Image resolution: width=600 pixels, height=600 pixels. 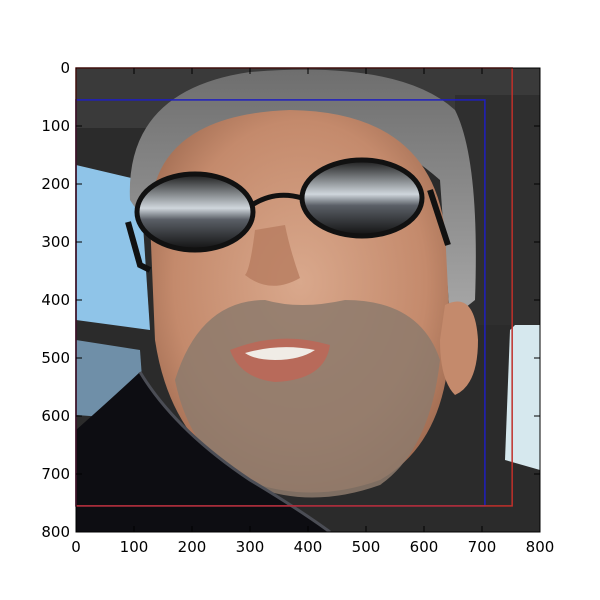 I want to click on x-tick-label: 700, so click(x=482, y=547).